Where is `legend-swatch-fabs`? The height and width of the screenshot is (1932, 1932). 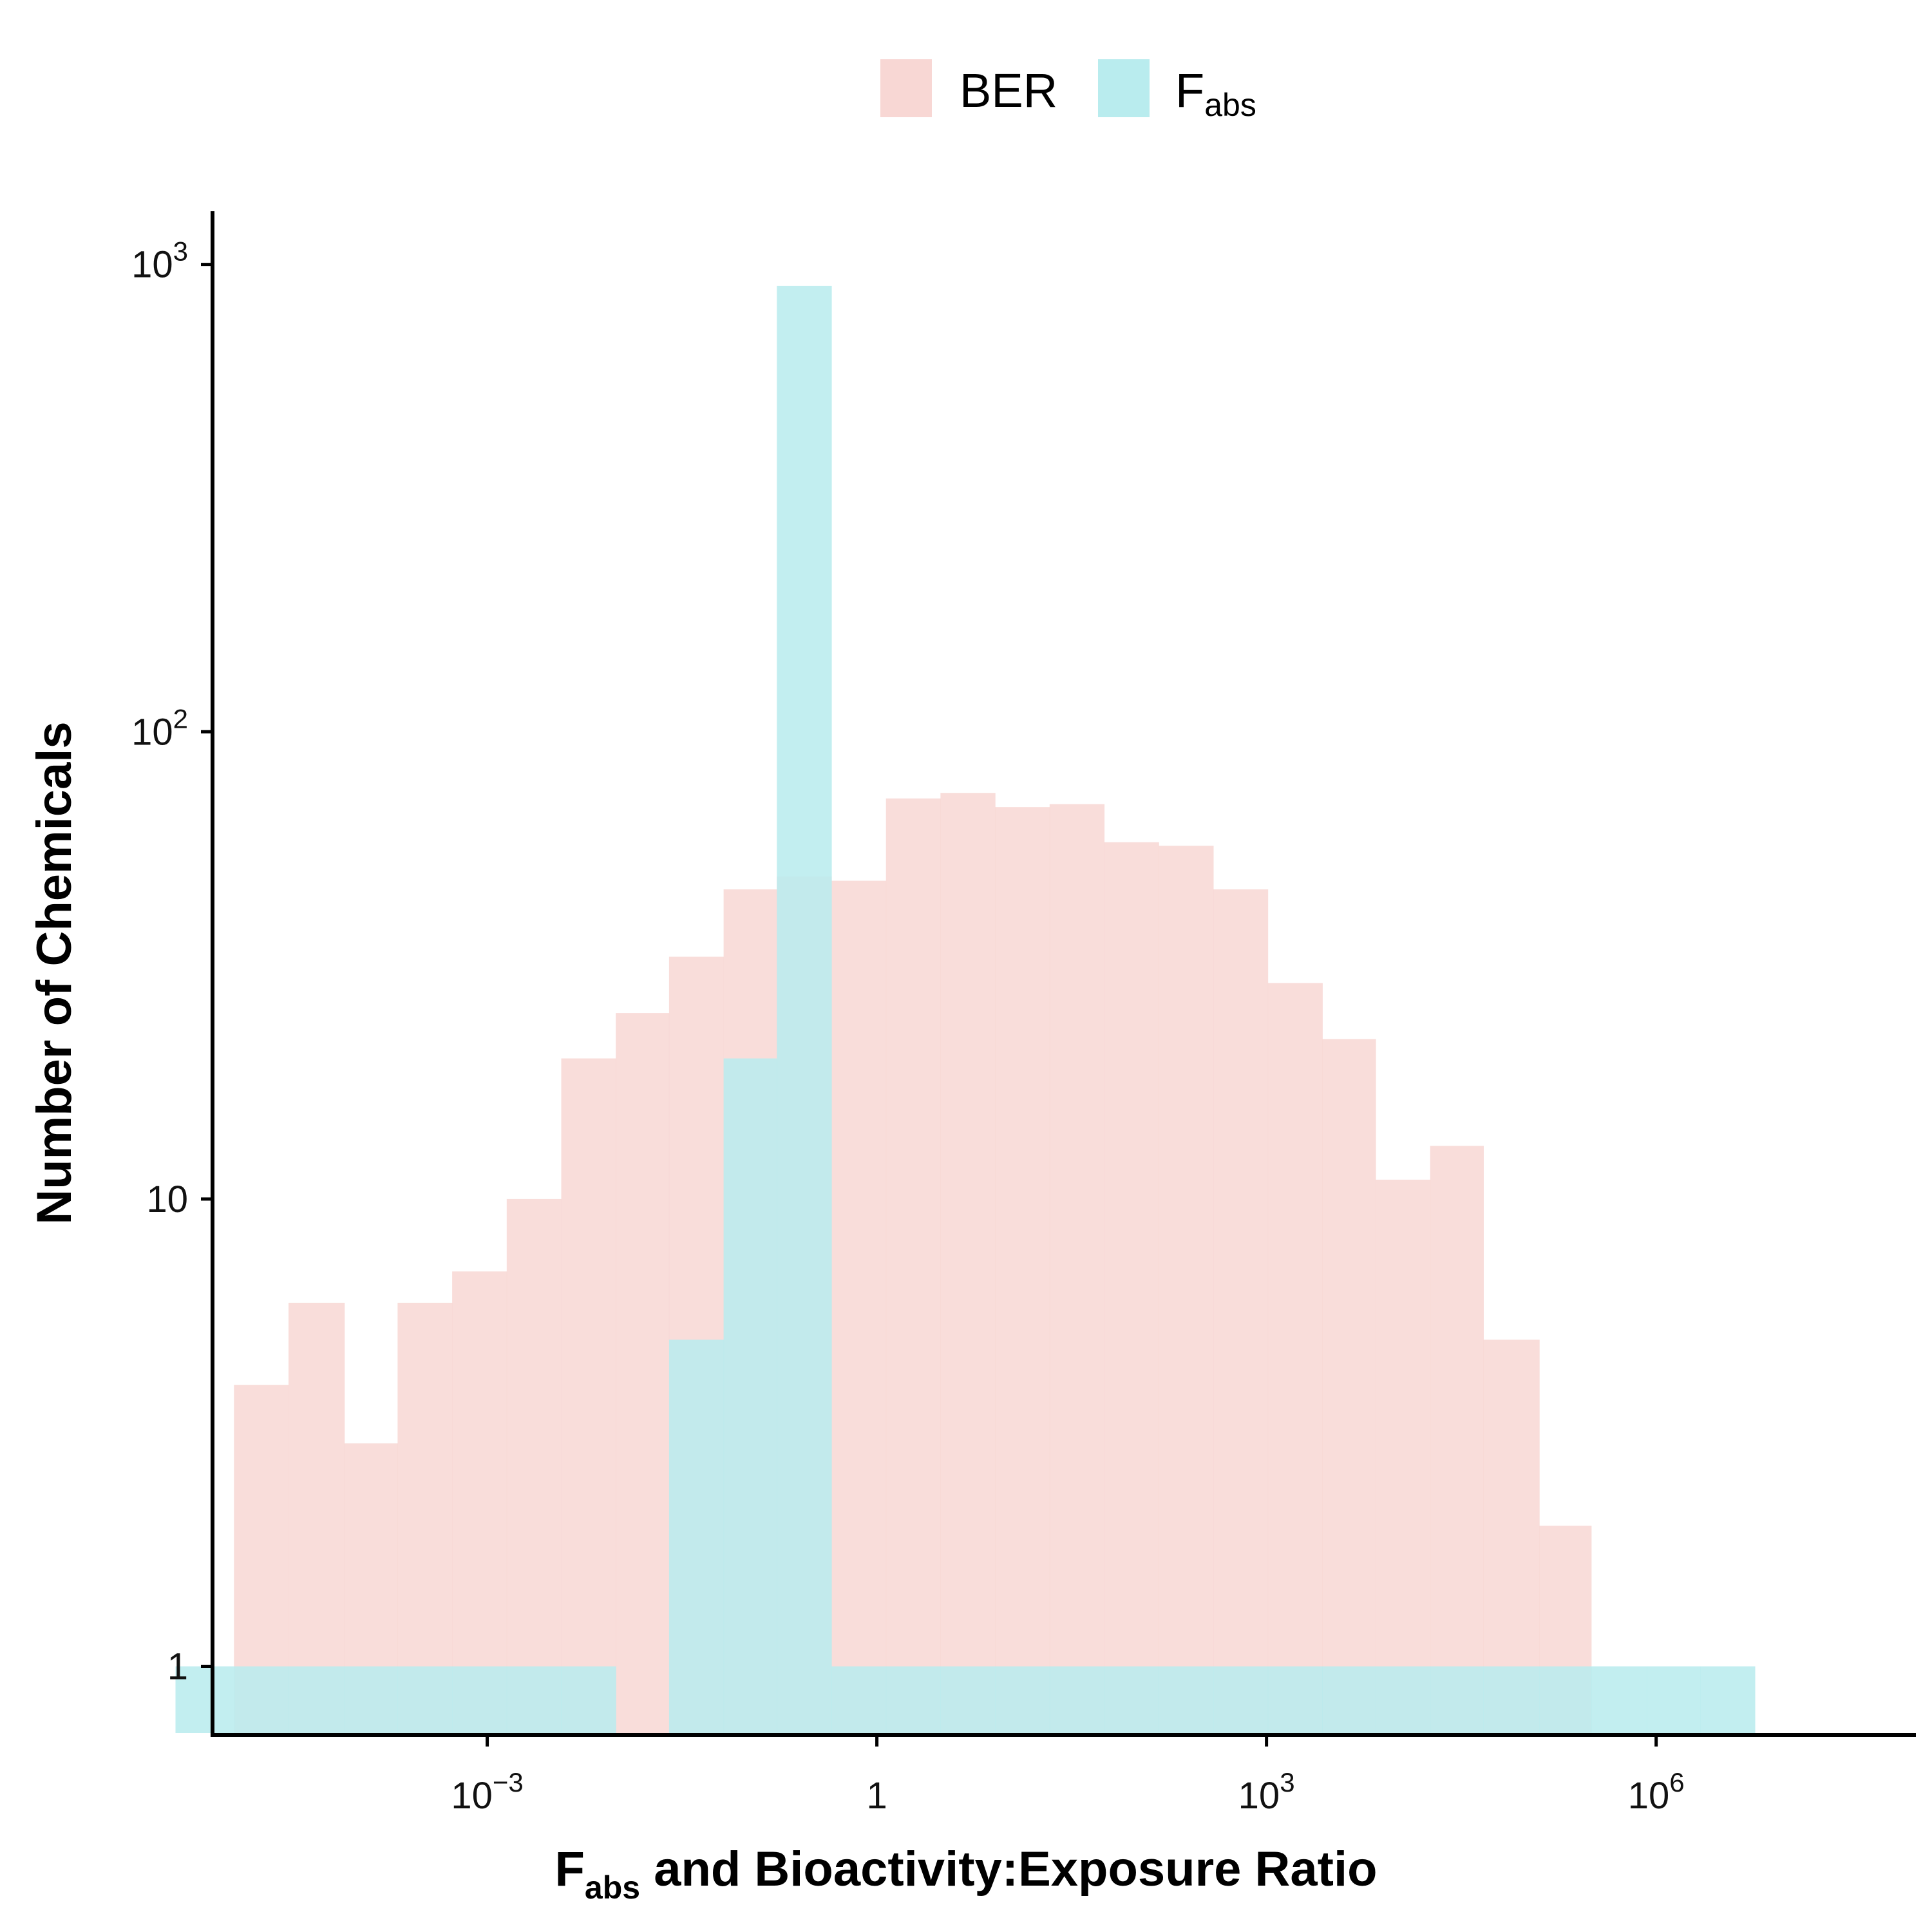
legend-swatch-fabs is located at coordinates (1124, 88).